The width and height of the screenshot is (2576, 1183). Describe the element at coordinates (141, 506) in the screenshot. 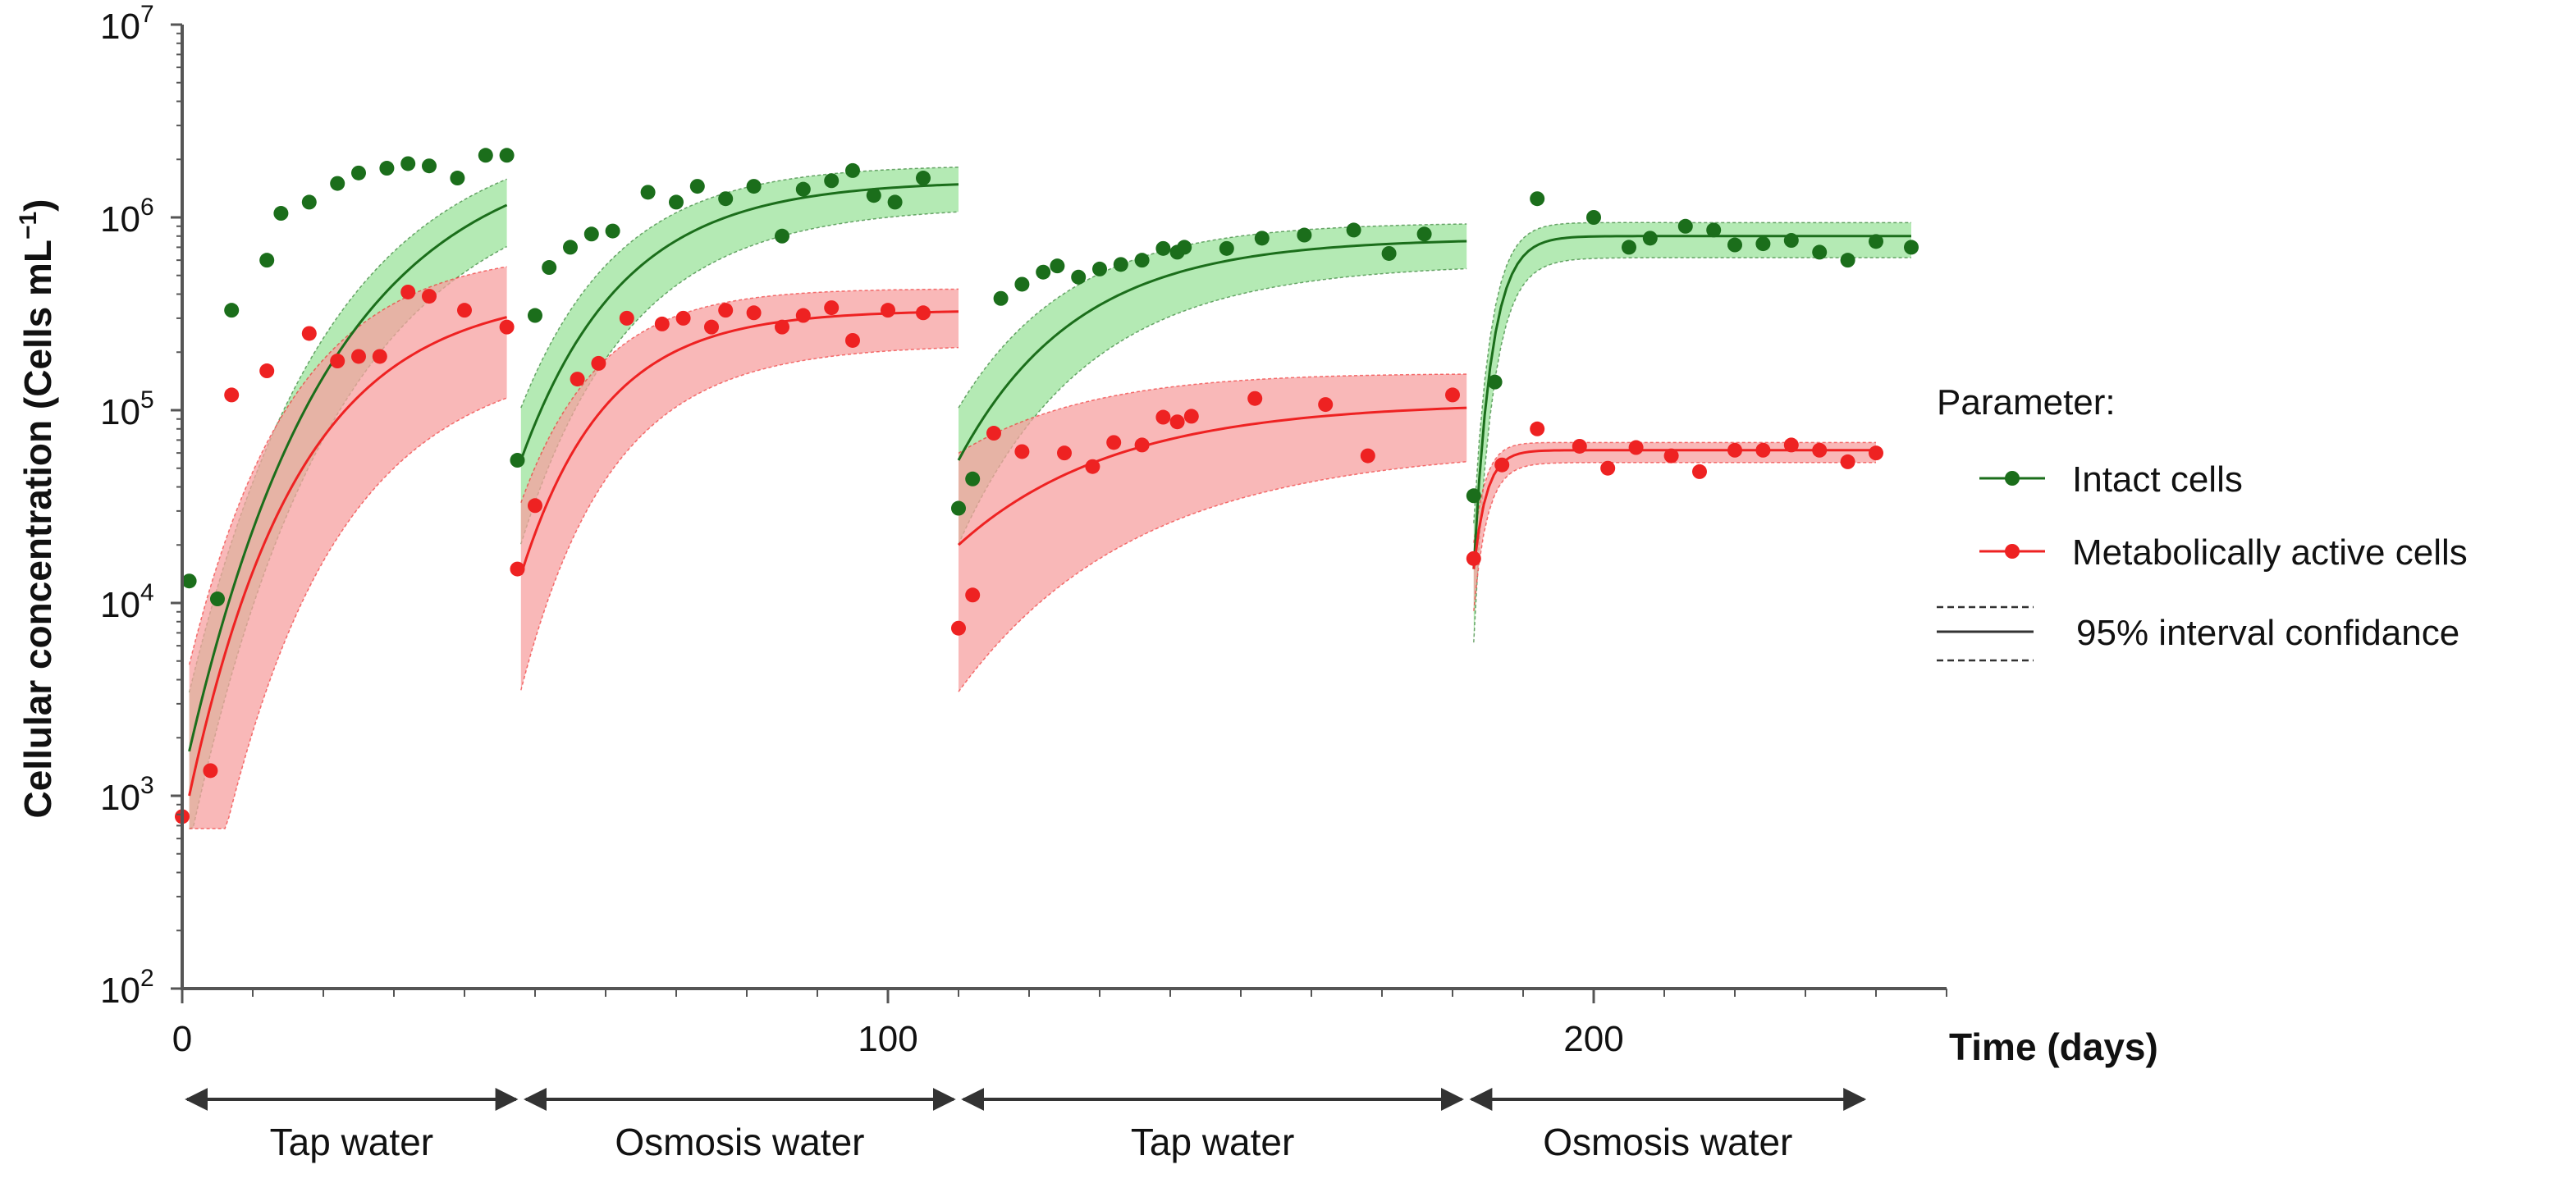

I see `y-ticks: 10² 10³ 10⁴ 10⁵ 10⁶ 10⁷` at that location.